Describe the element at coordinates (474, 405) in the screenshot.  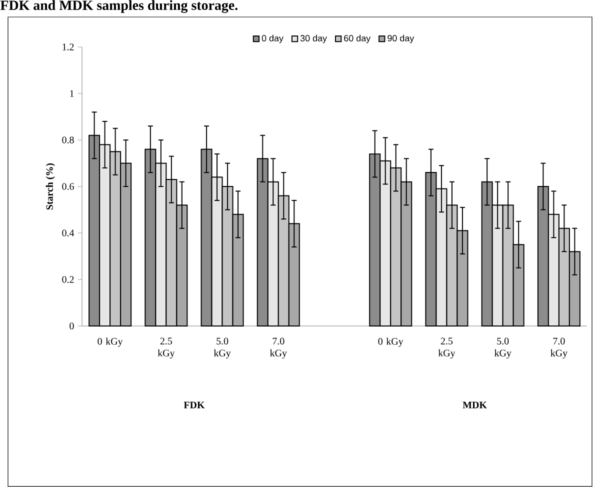
I see `text: MDK` at that location.